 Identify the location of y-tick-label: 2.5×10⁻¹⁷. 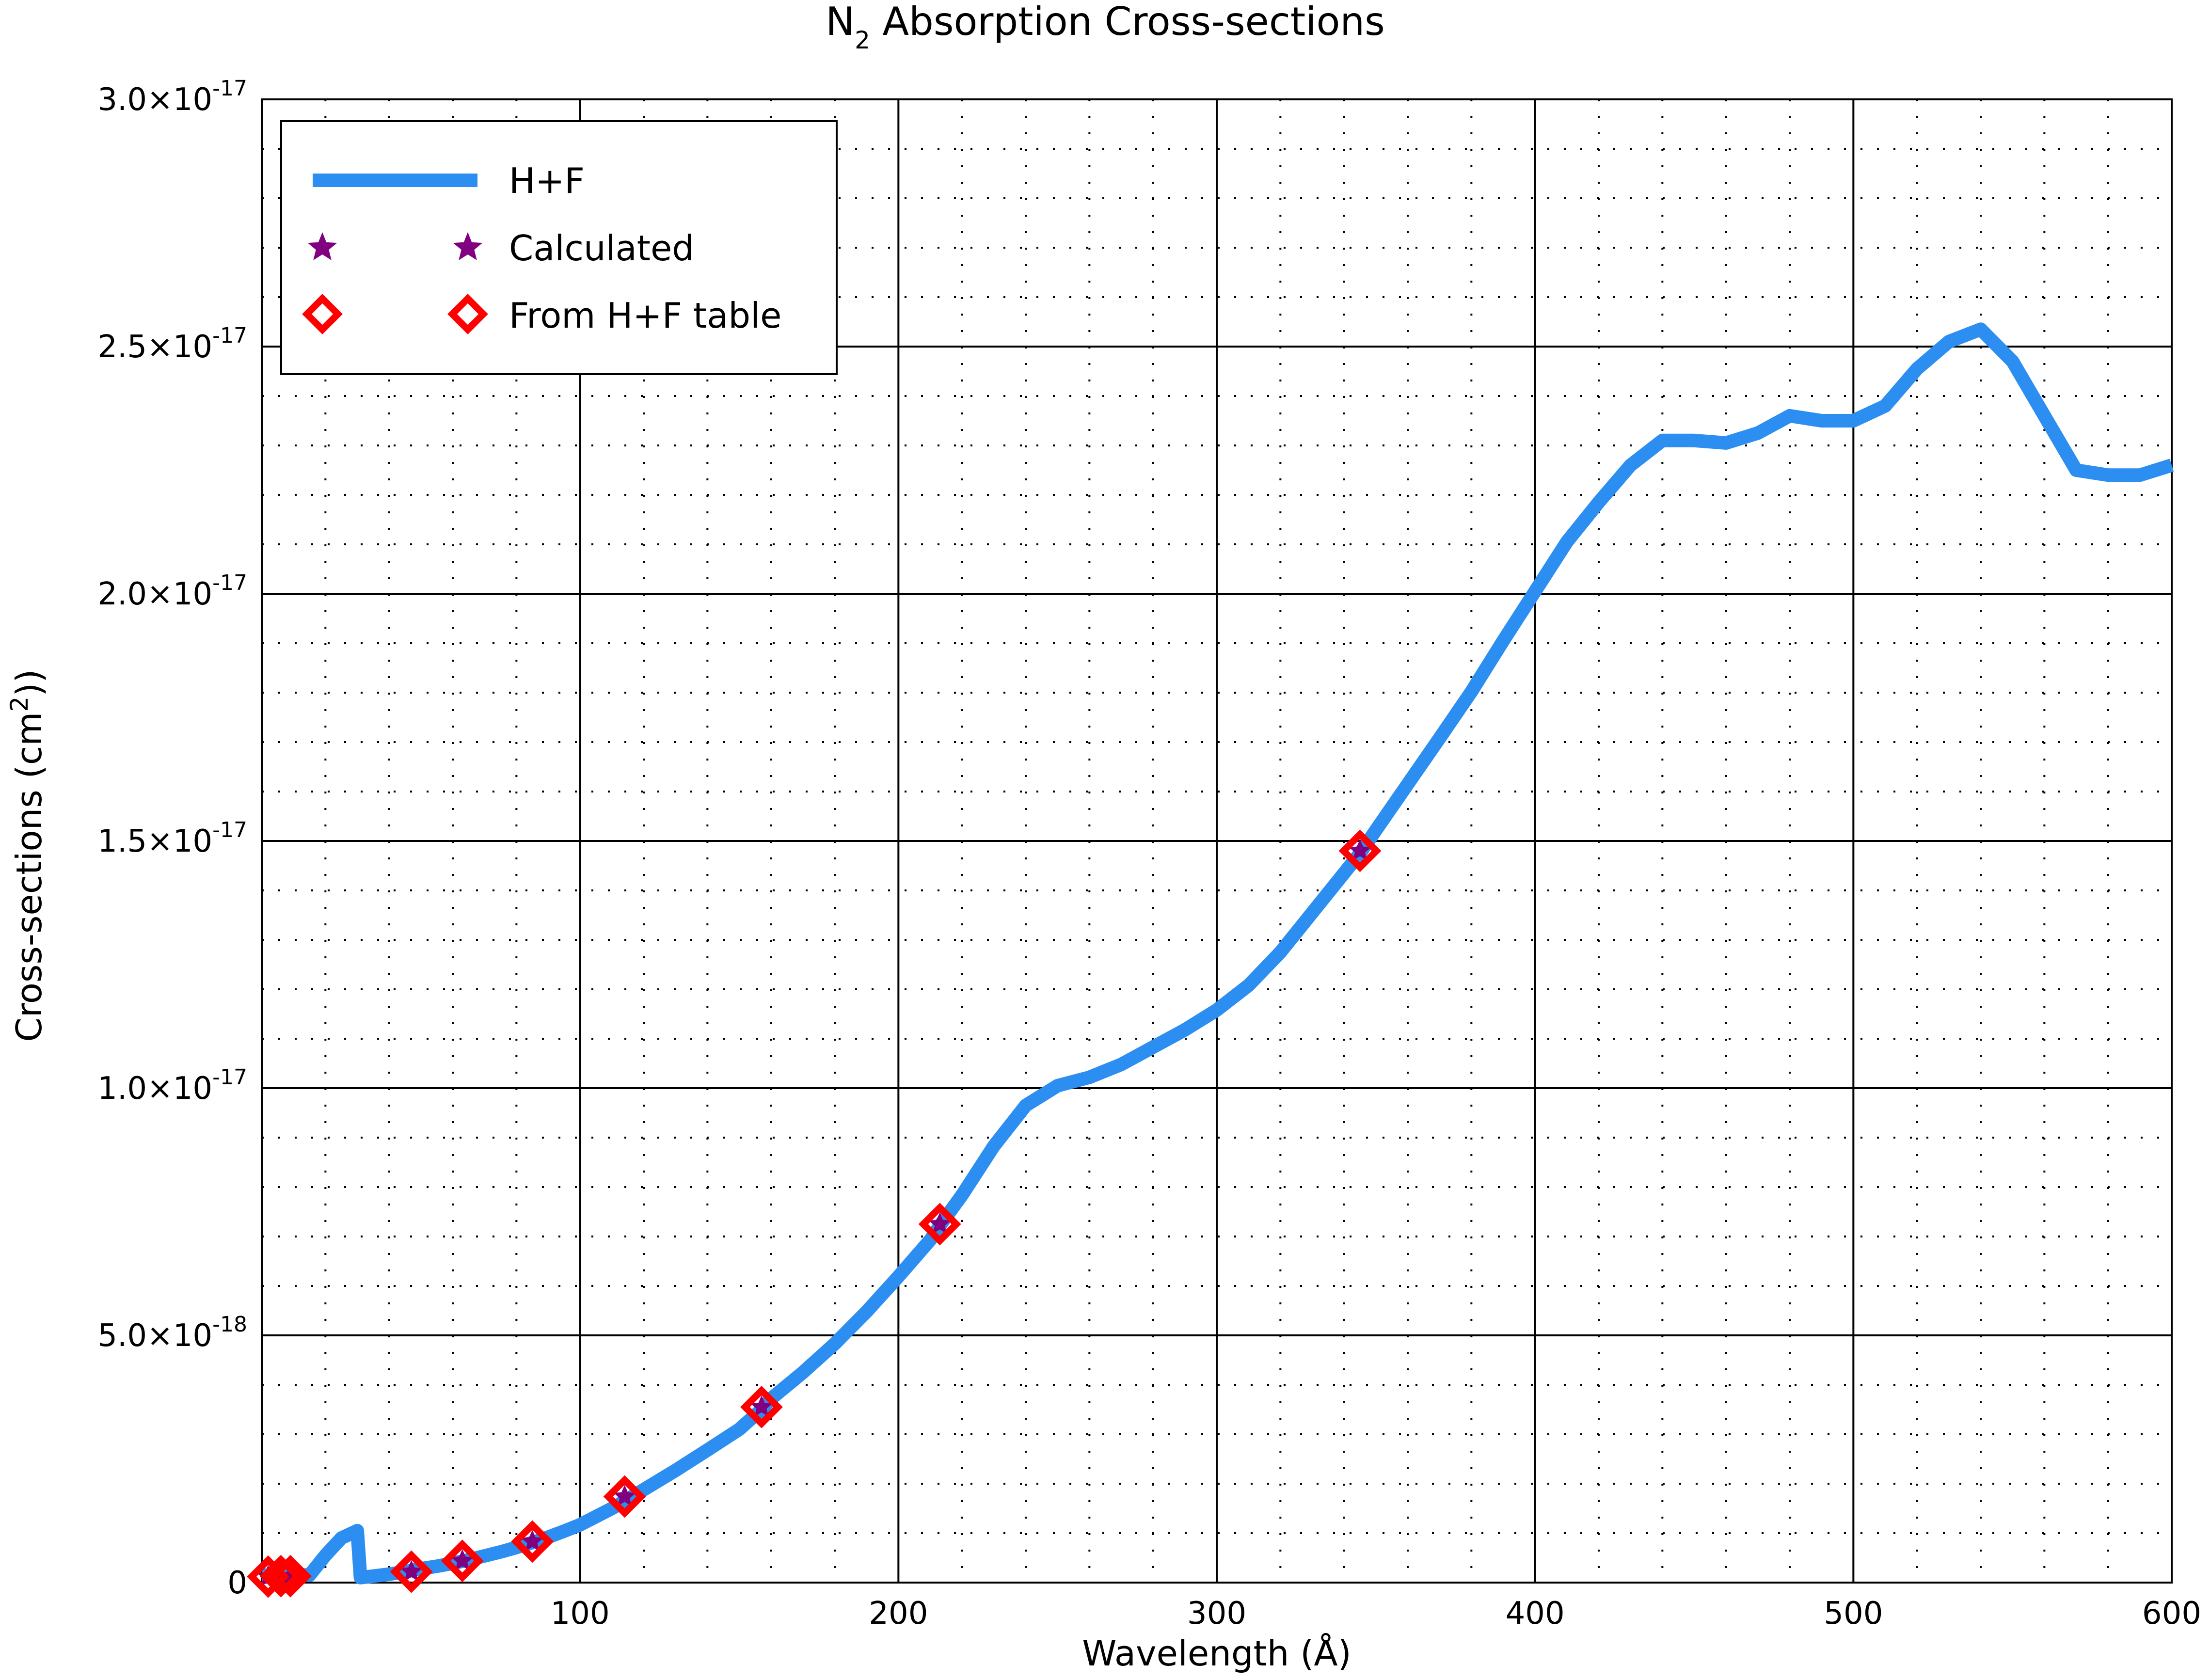
(172, 344).